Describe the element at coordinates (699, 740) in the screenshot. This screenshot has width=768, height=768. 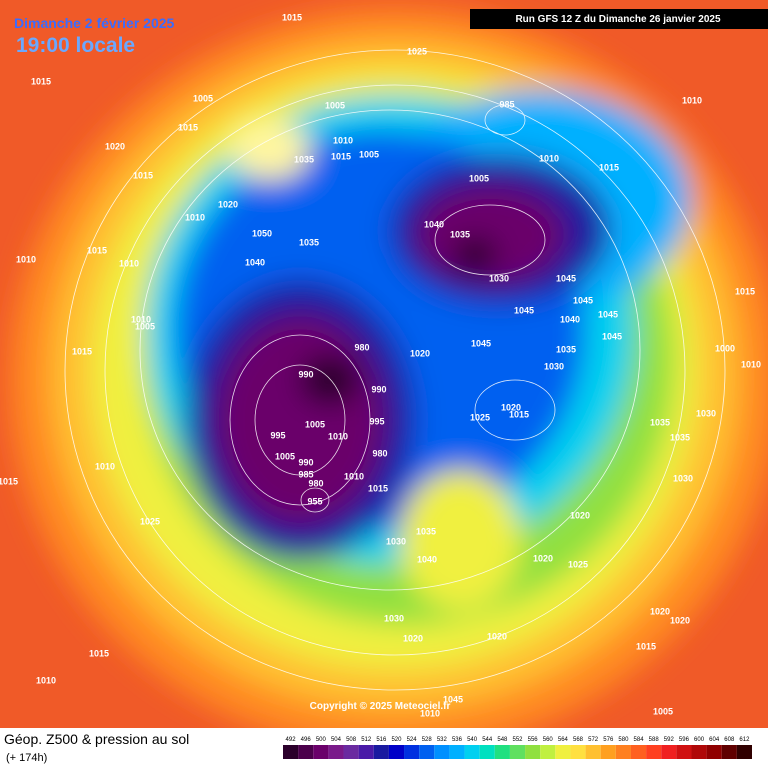
I see `colorbar-tick-label: 600` at that location.